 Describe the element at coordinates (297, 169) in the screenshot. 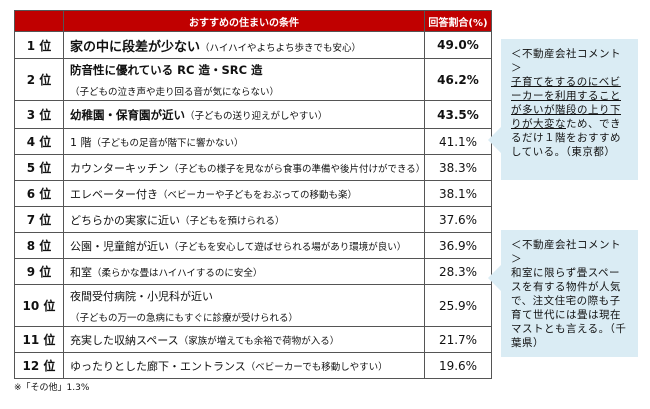

I see `condition-sub: （子どもの様子を見ながら食事の準備や後片付けができる）` at that location.